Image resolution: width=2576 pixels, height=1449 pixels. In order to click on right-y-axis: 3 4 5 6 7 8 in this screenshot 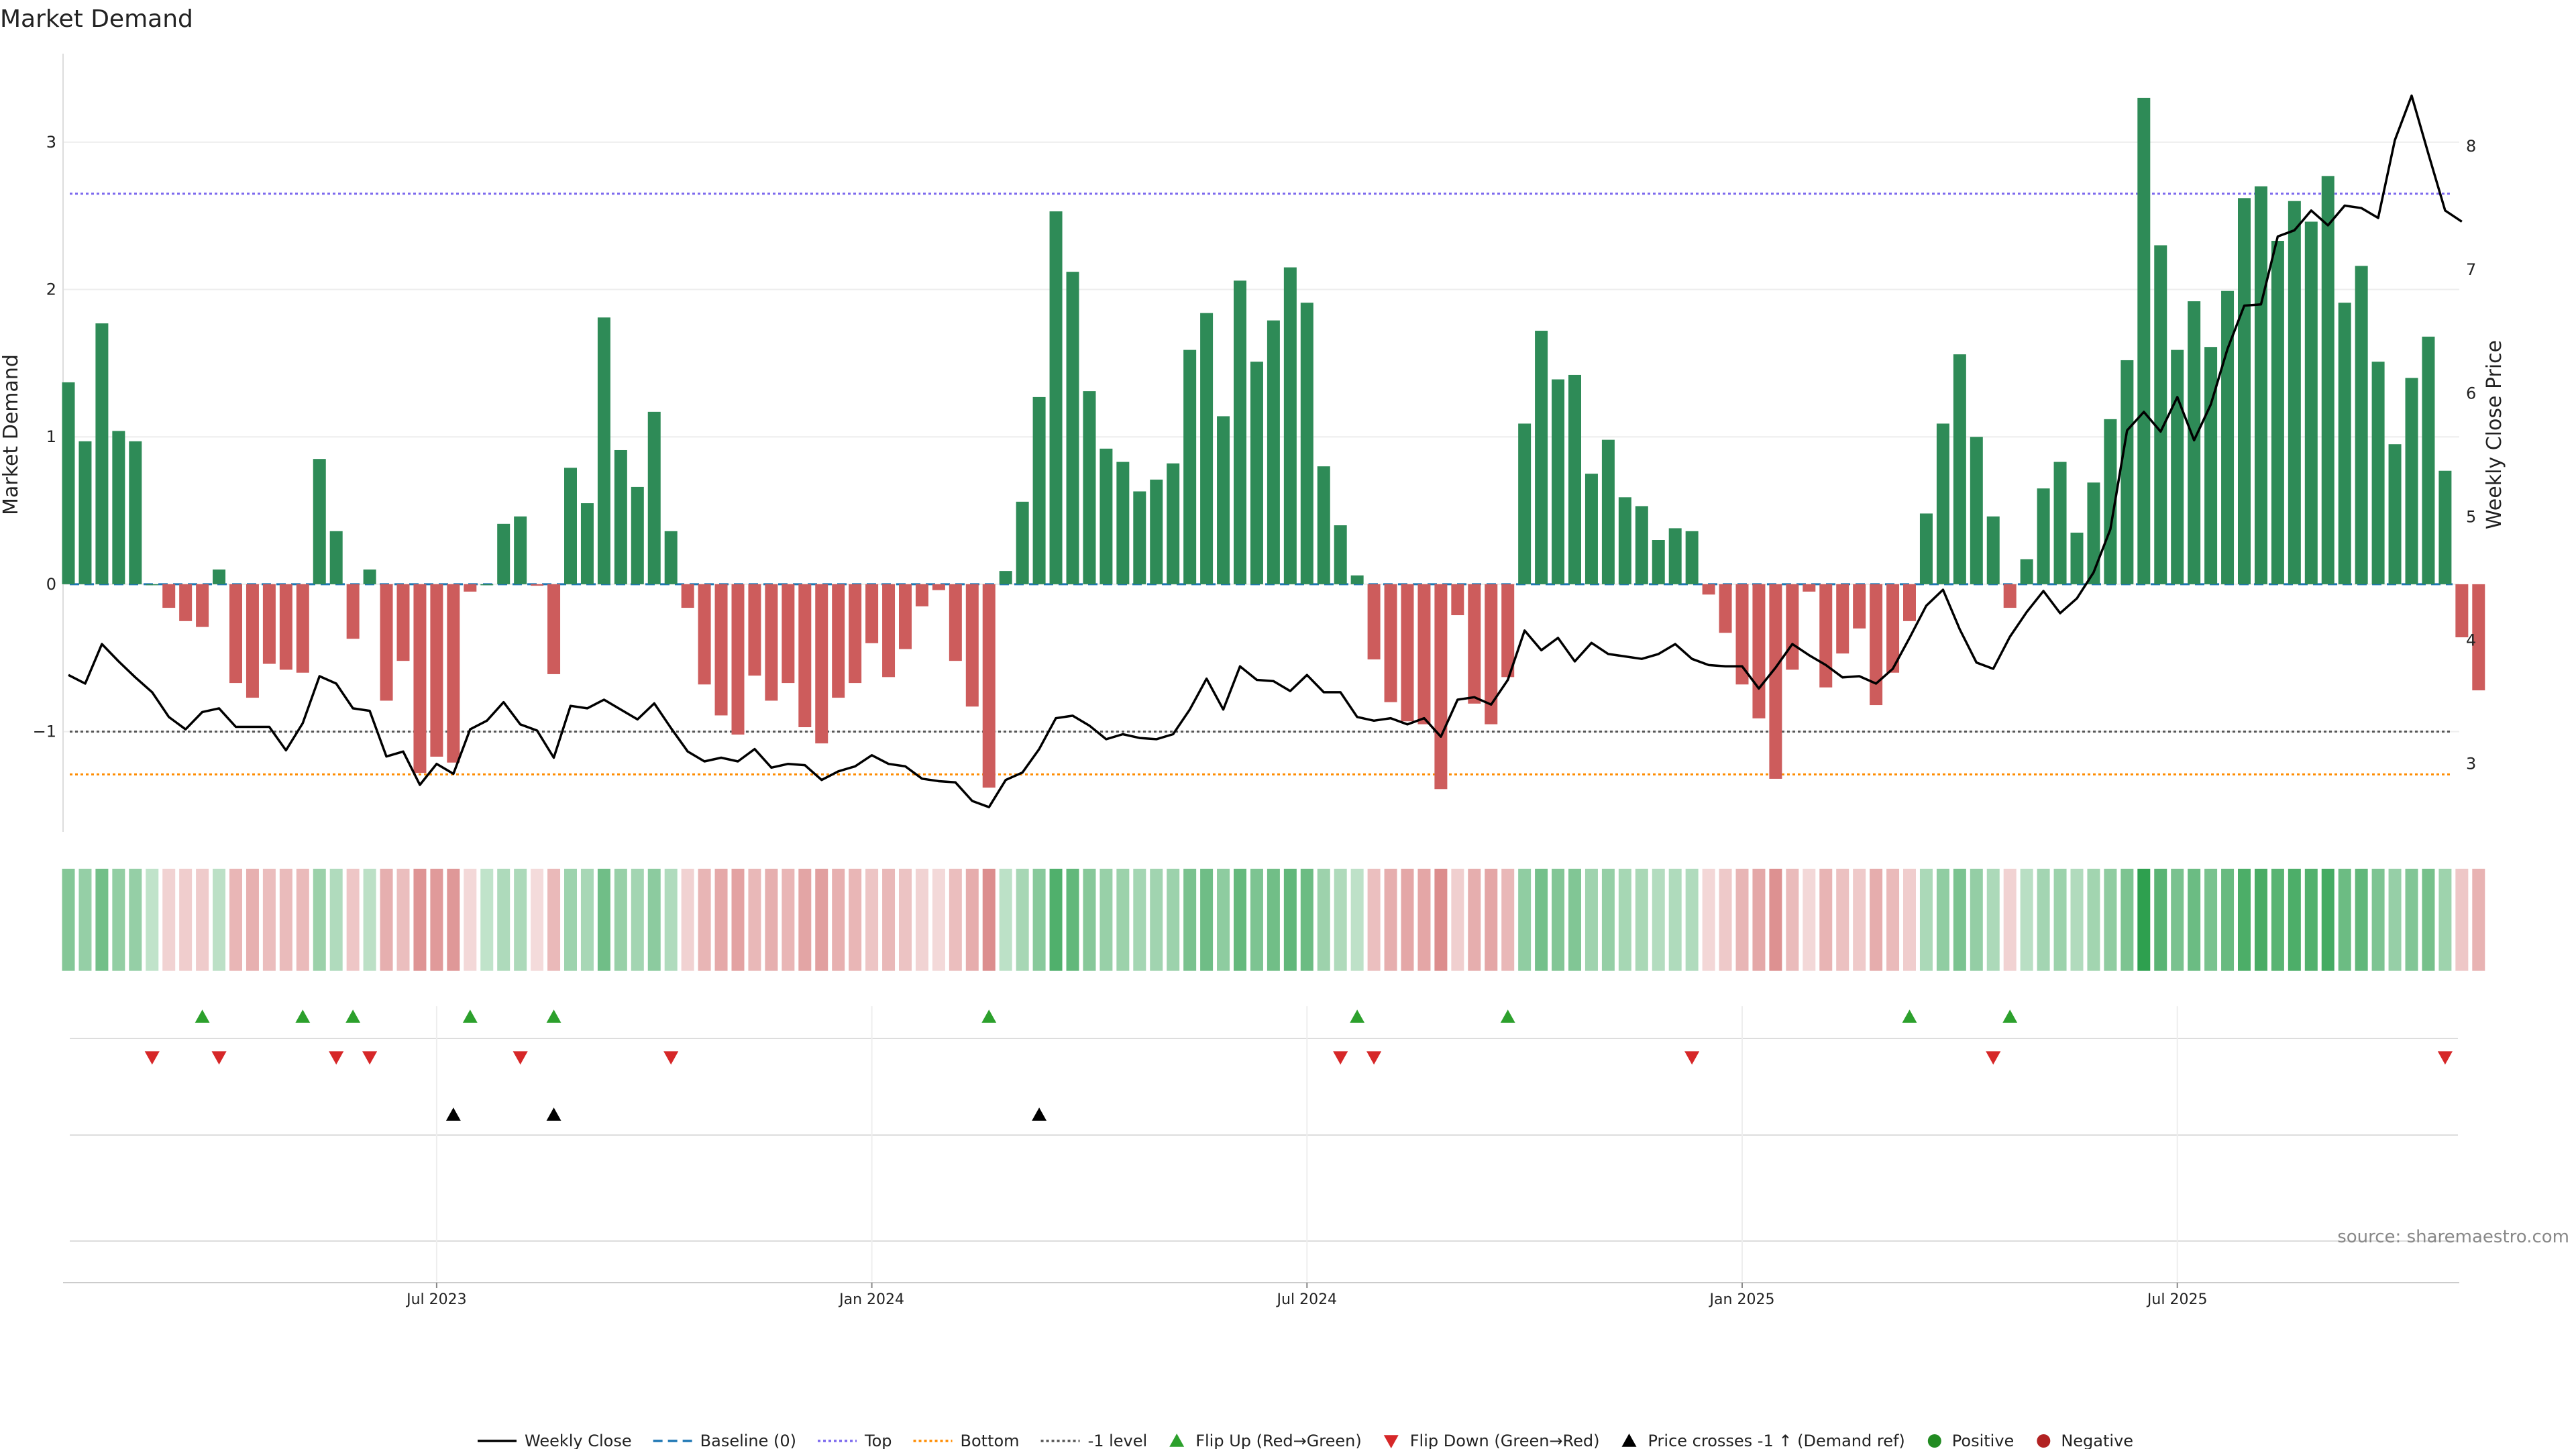, I will do `click(2471, 455)`.